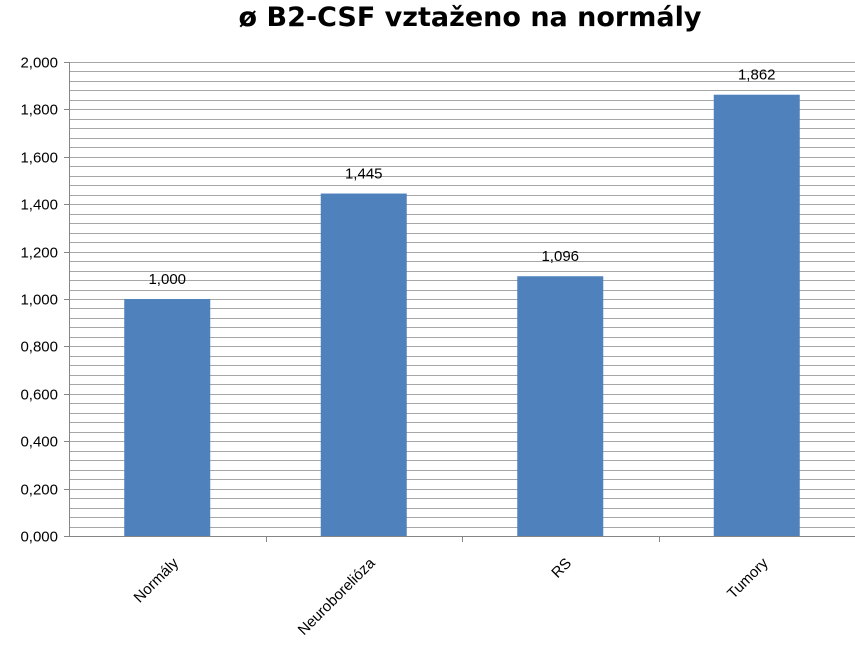 The height and width of the screenshot is (661, 855). I want to click on data-label: 1,862, so click(757, 75).